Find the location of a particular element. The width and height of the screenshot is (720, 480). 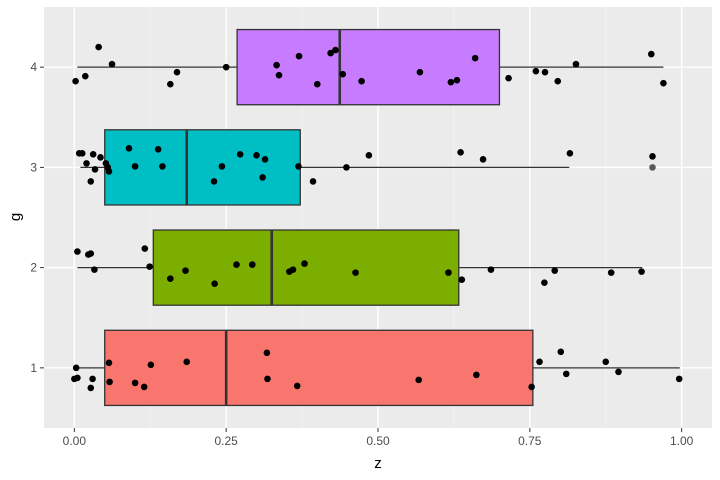

x-axis: 0.00 0.25 0.50 0.75 1.00 is located at coordinates (378, 438).